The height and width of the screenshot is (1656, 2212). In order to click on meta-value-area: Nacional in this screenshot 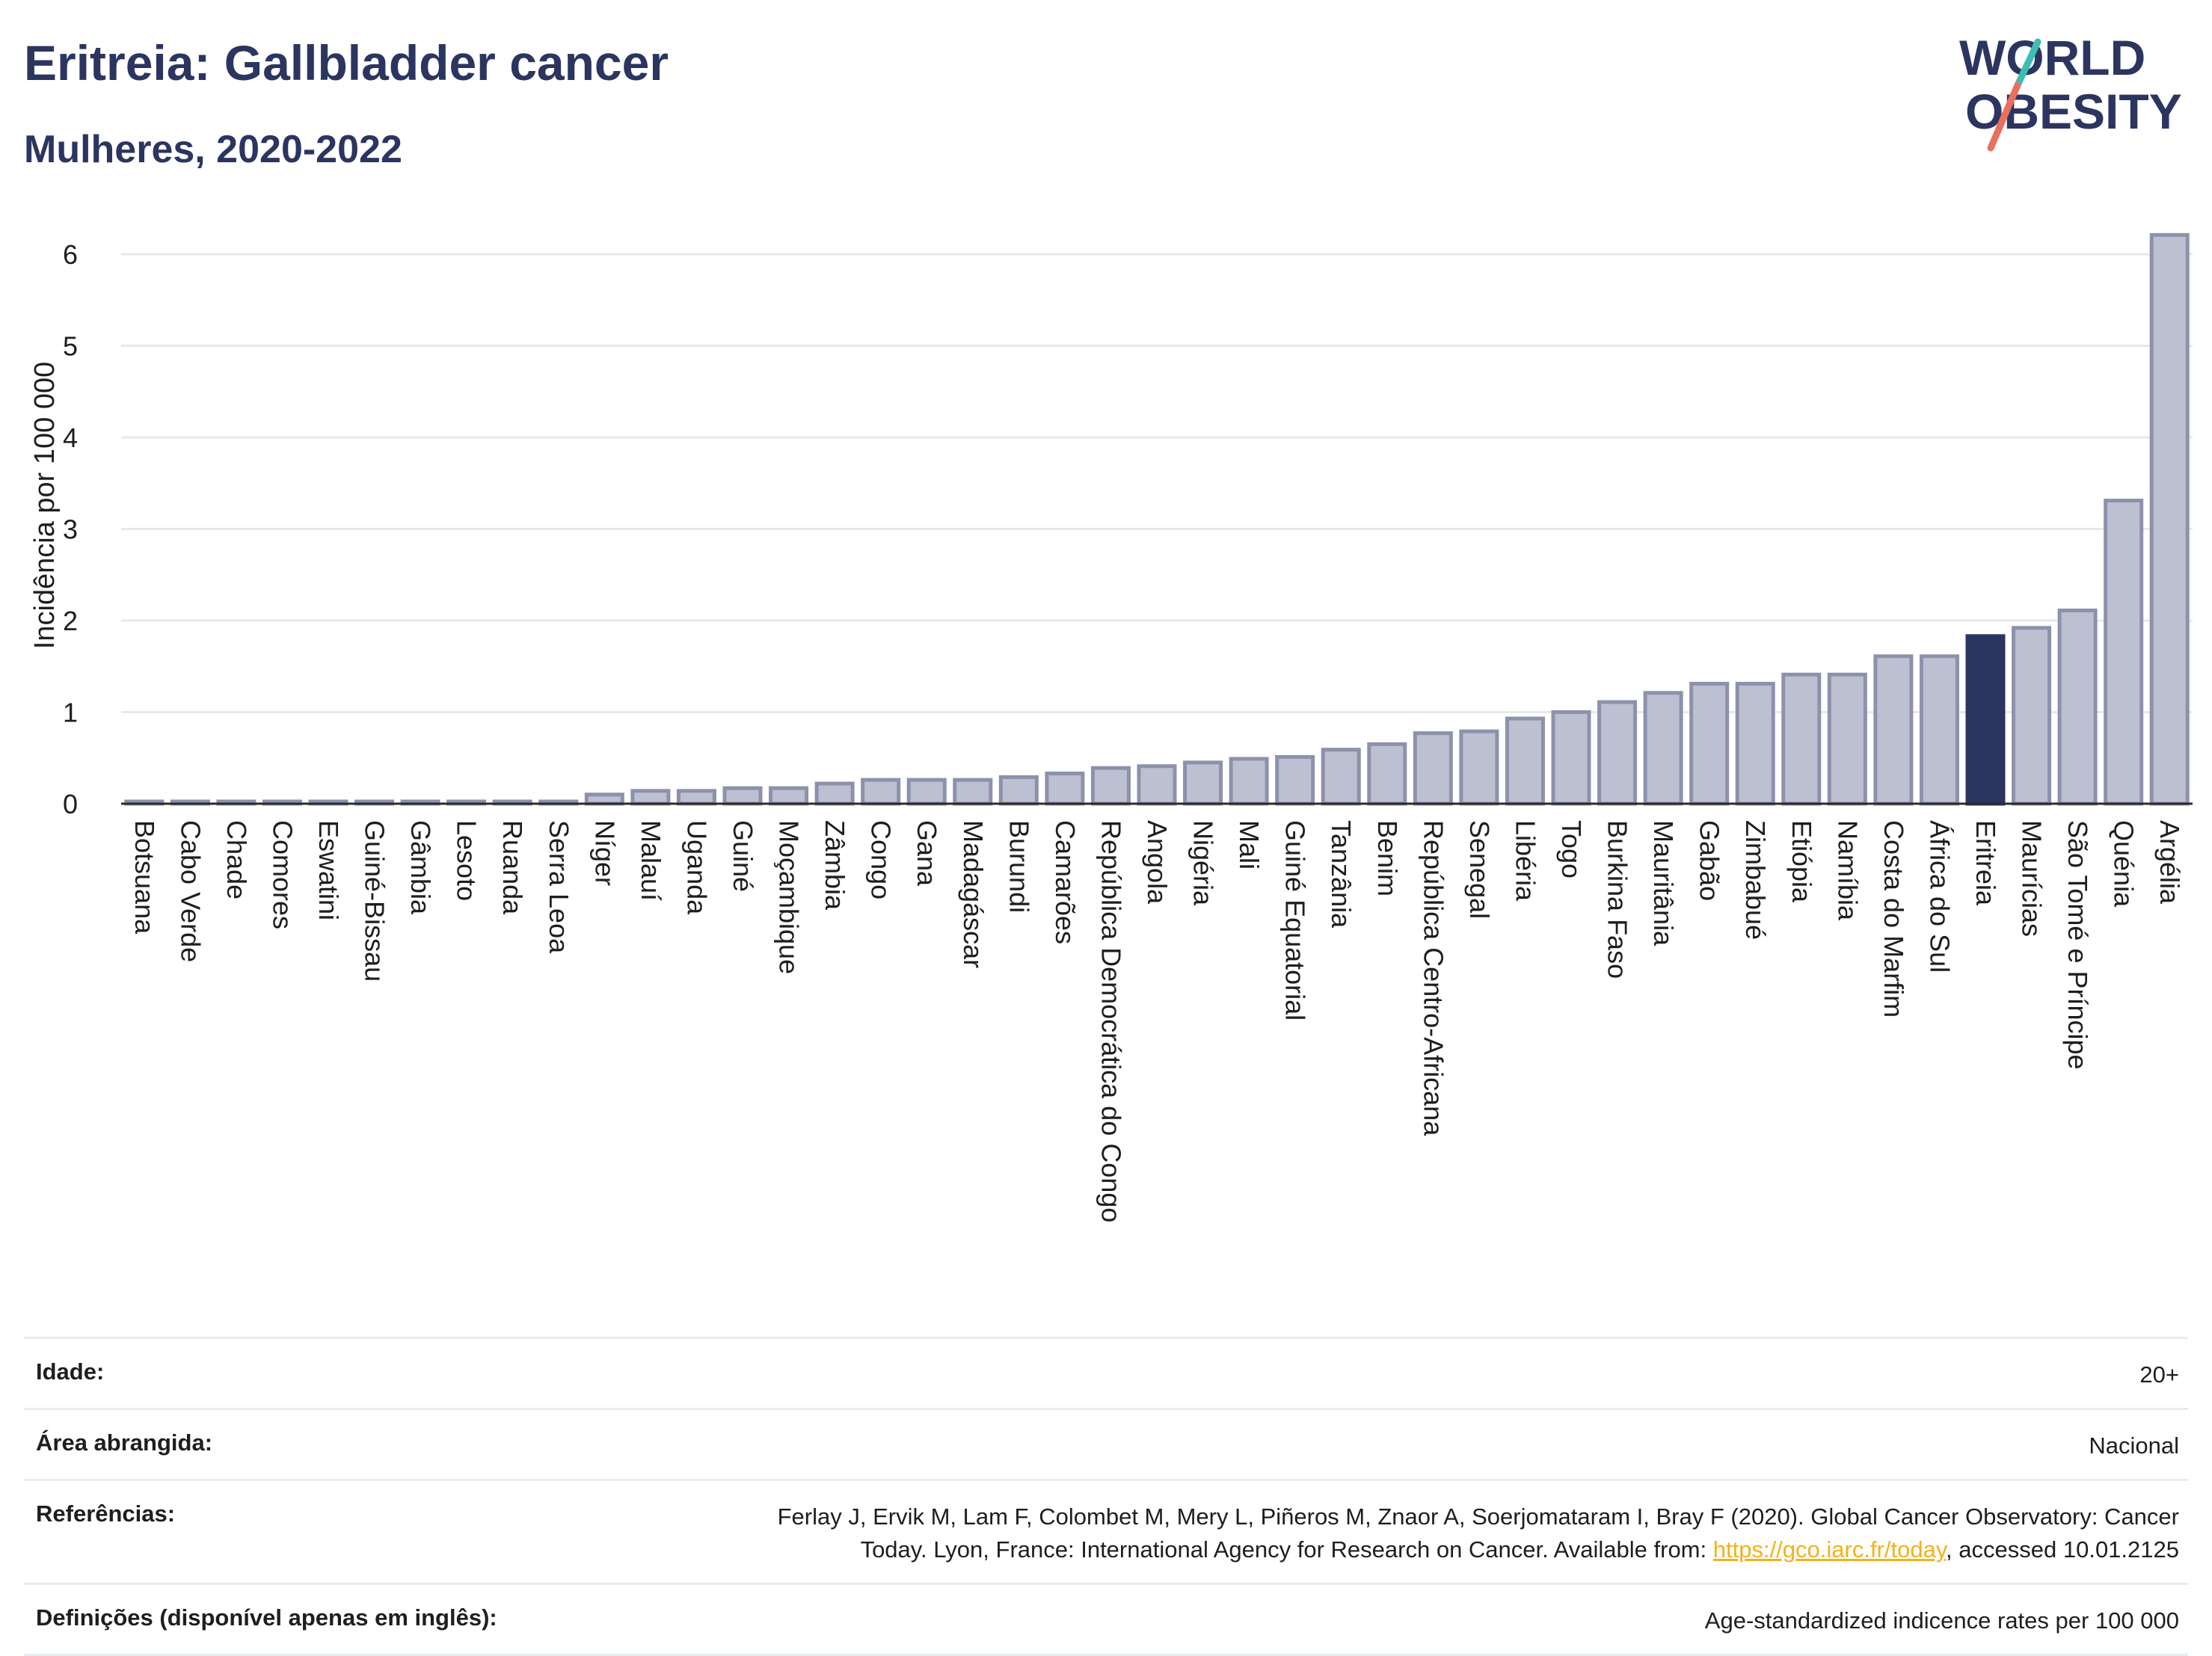, I will do `click(2134, 1445)`.